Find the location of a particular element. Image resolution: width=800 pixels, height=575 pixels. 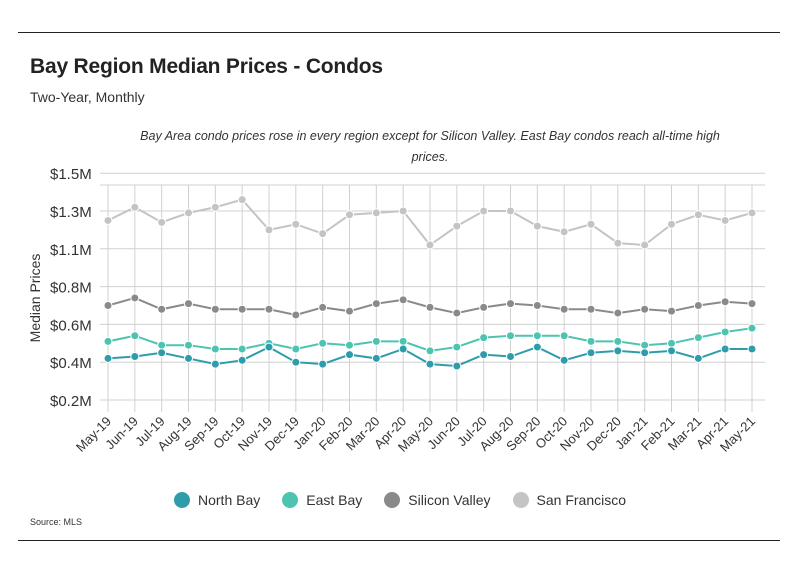

y-tick-label: $1.1M is located at coordinates (71, 250).